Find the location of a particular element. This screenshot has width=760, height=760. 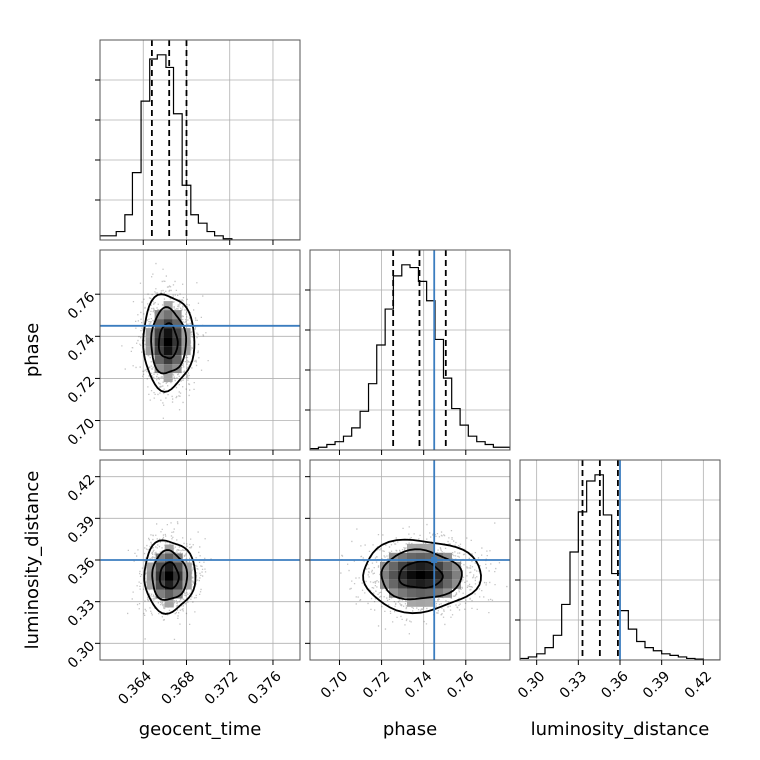

joint-phase-vs-luminosity_distance is located at coordinates (424, 578).